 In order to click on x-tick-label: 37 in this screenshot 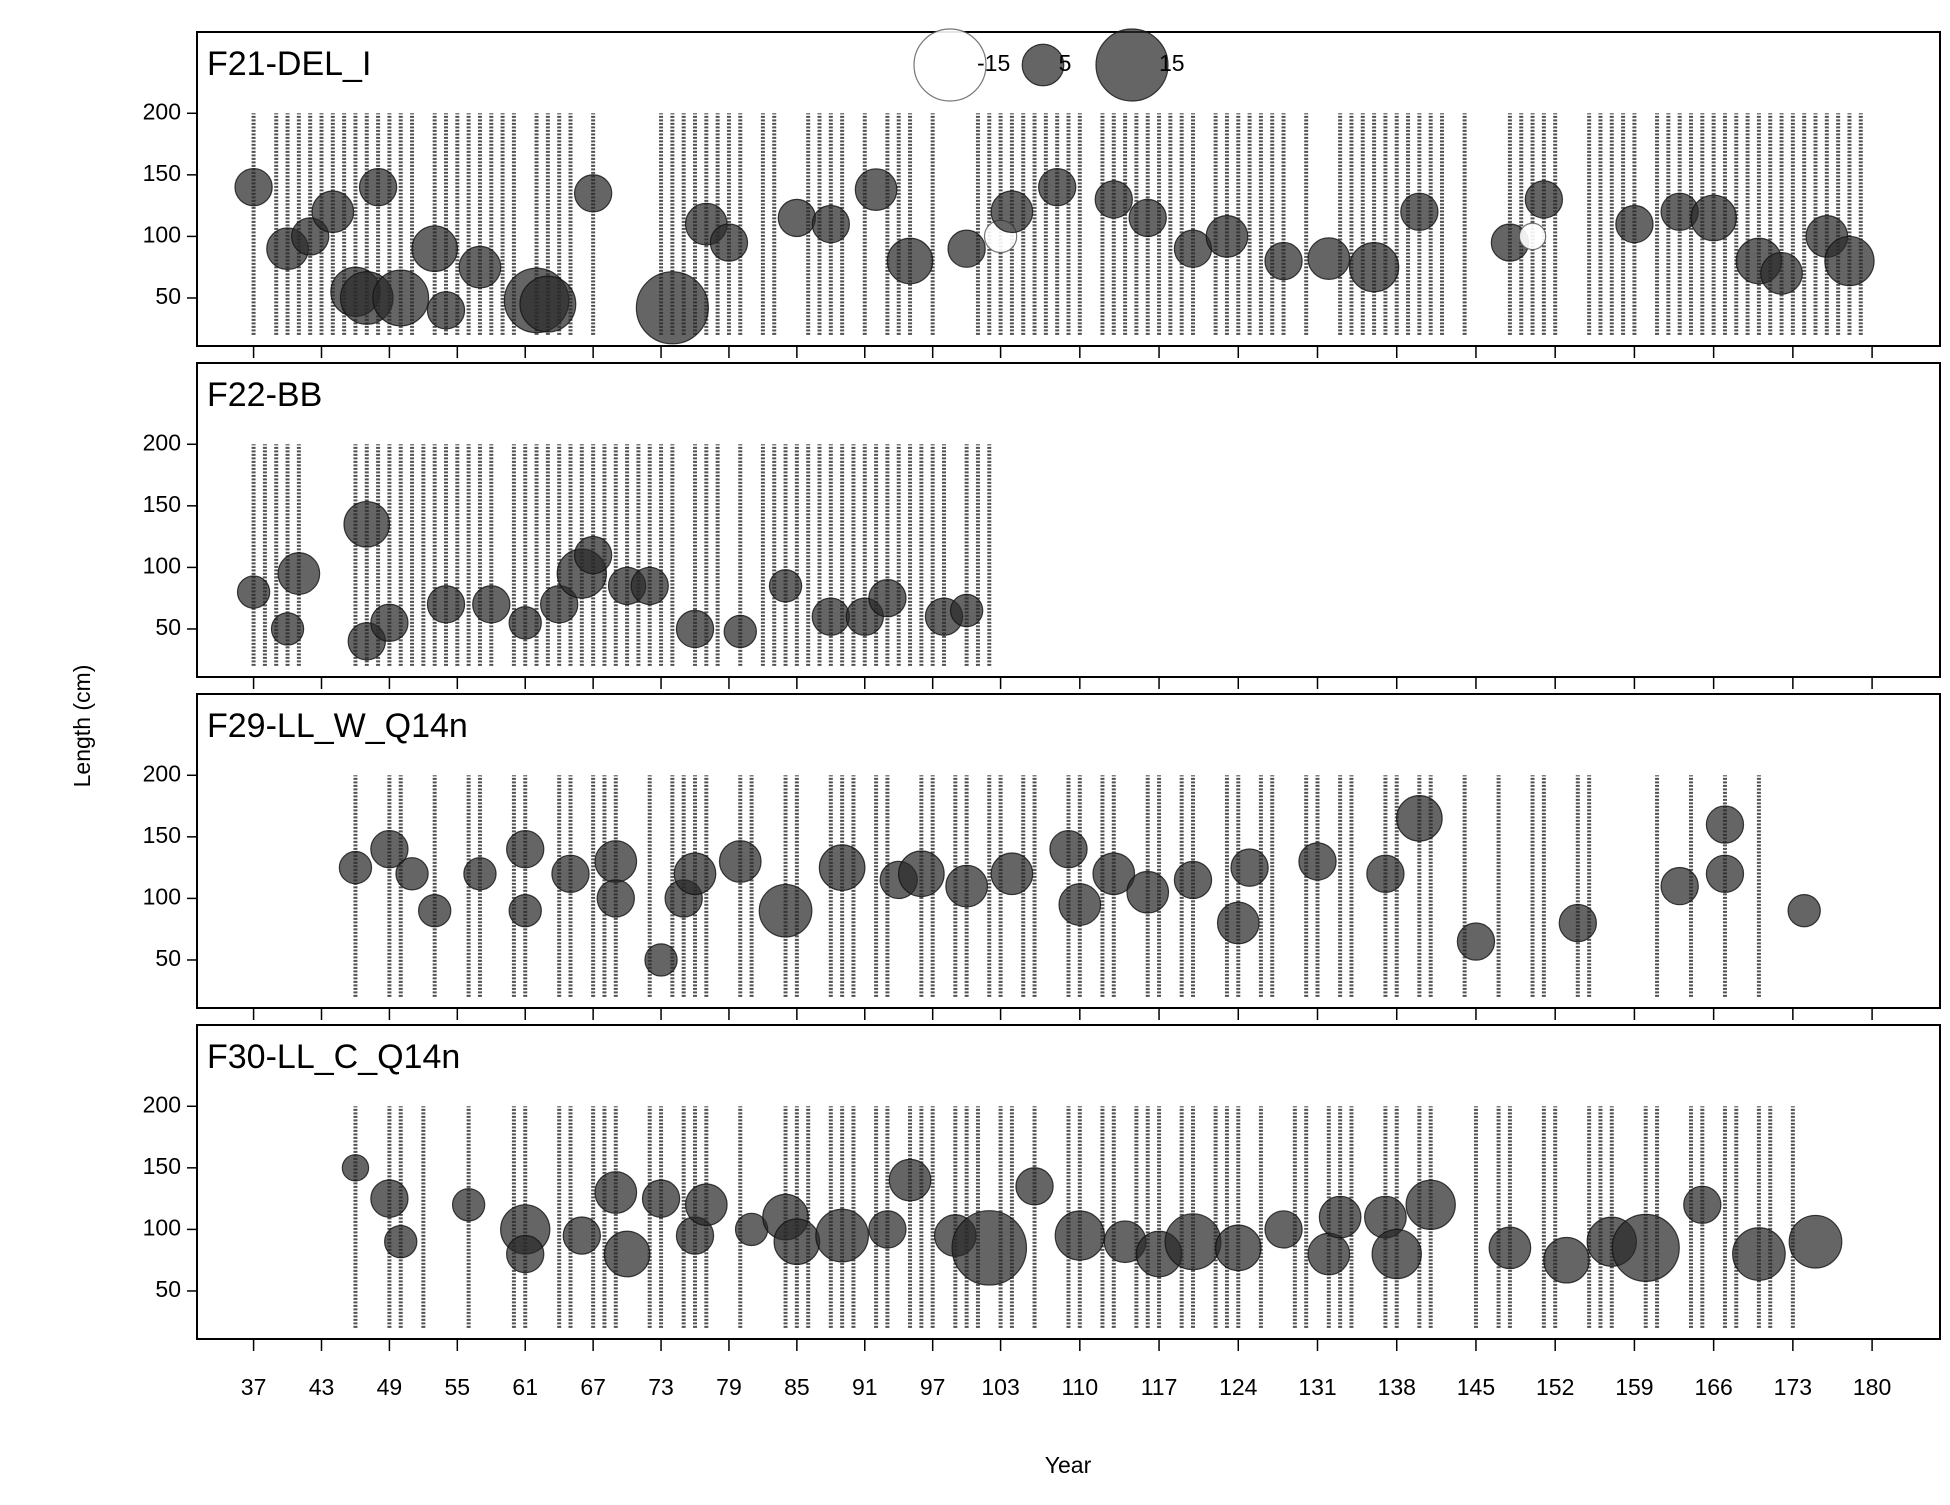, I will do `click(254, 1387)`.